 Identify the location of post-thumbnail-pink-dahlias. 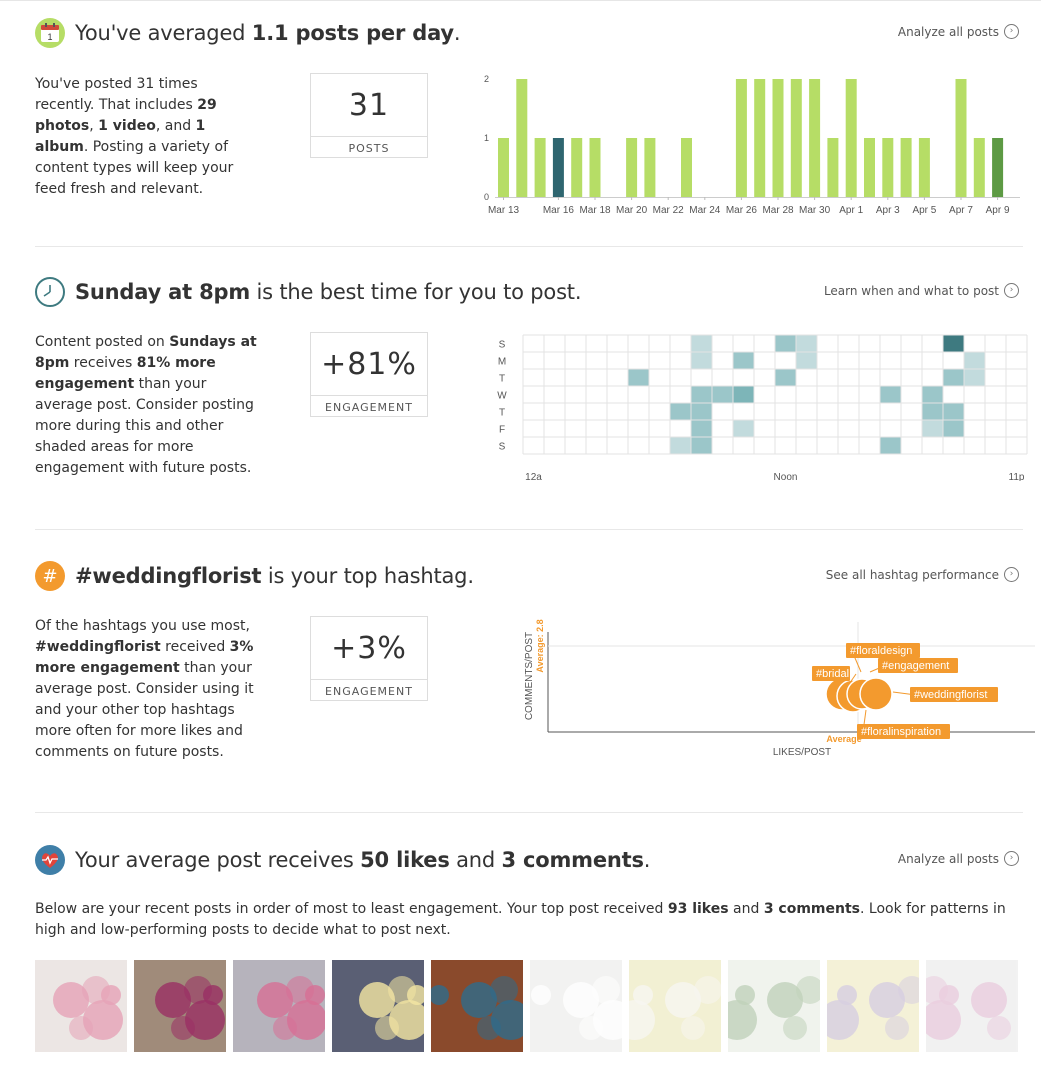
(279, 1006).